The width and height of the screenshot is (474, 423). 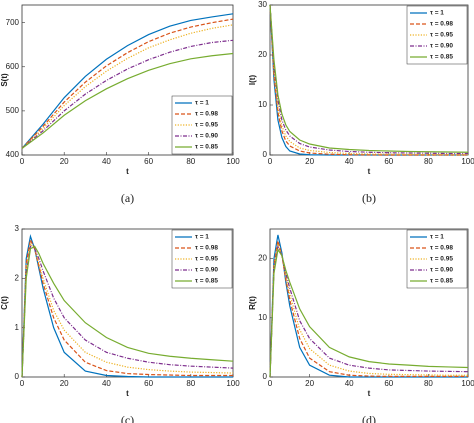 What do you see at coordinates (17, 277) in the screenshot?
I see `y-tick-label: 2` at bounding box center [17, 277].